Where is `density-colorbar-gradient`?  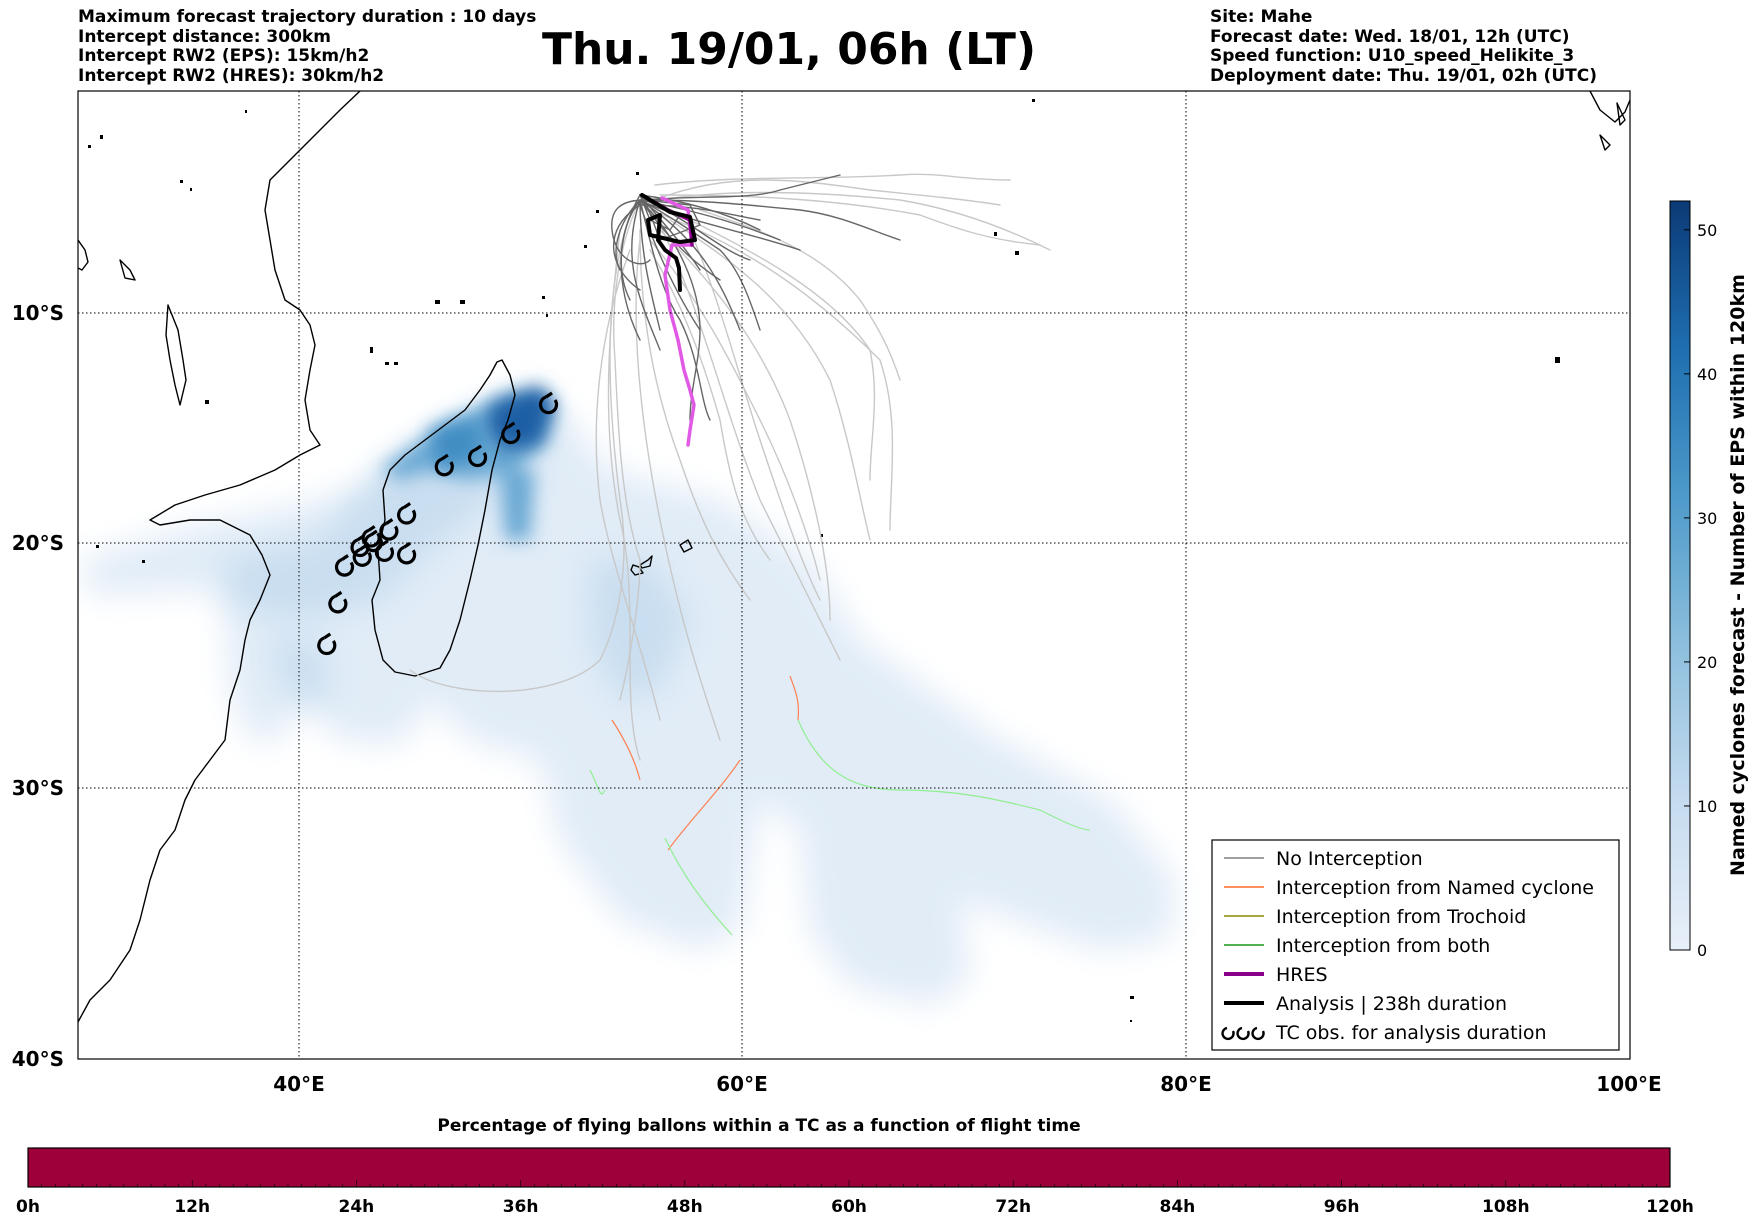 density-colorbar-gradient is located at coordinates (1680, 575).